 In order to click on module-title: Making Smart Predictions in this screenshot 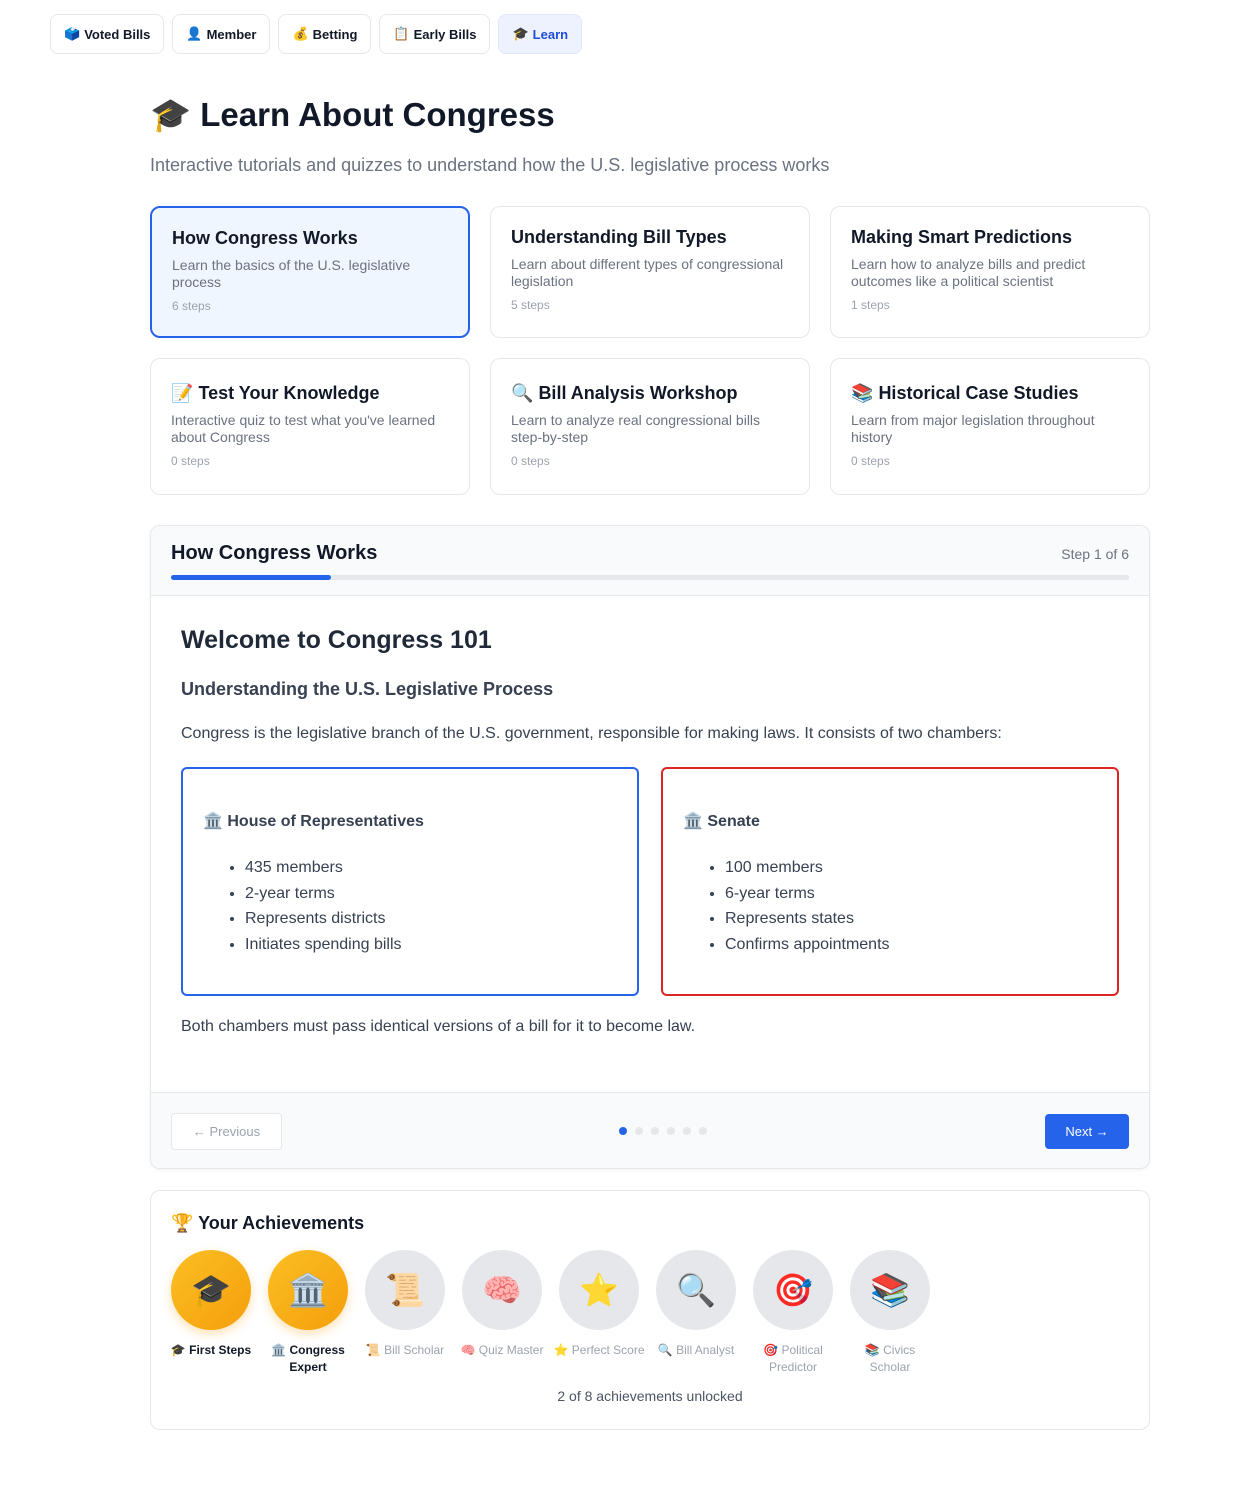, I will do `click(990, 237)`.